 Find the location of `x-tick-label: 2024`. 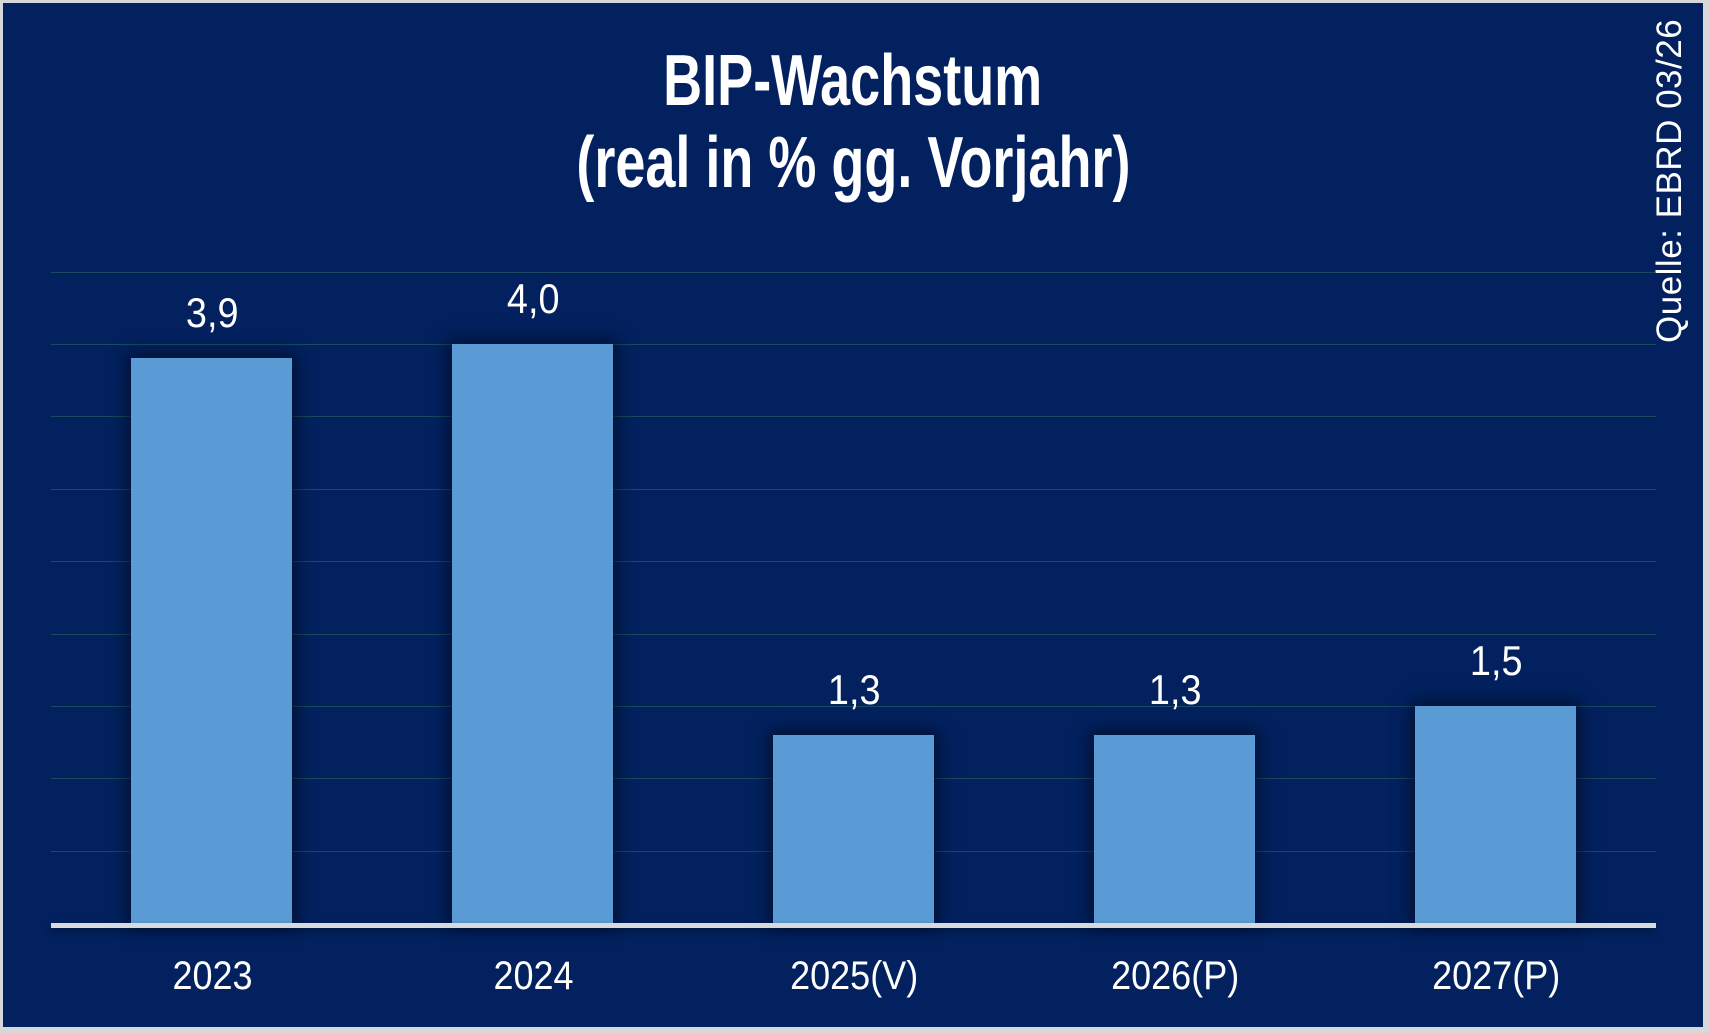

x-tick-label: 2024 is located at coordinates (533, 976).